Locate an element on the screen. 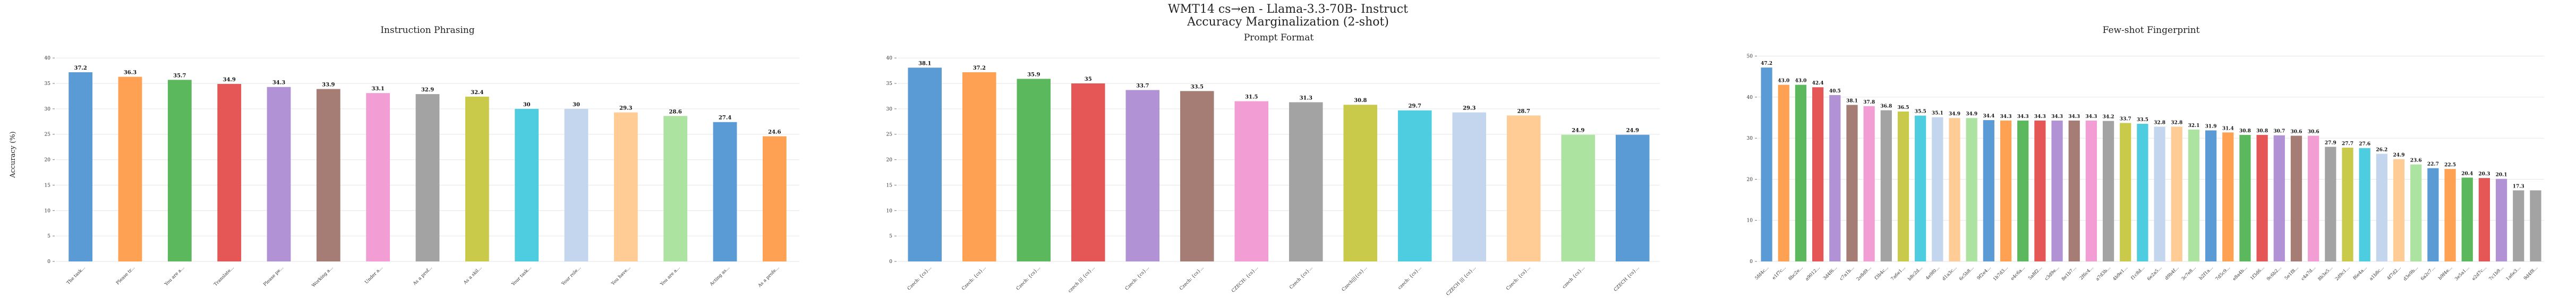  bar-value-label: 31.4 is located at coordinates (2228, 128).